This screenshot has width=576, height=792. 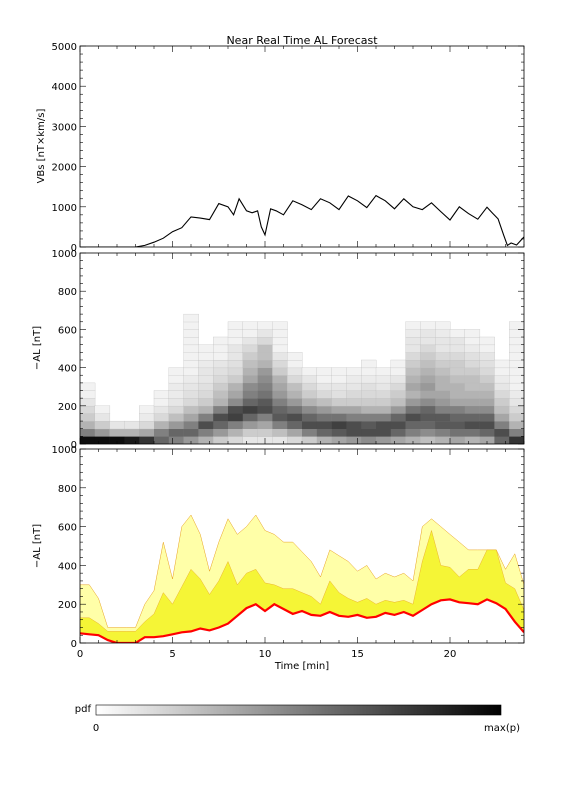 I want to click on vbs-ytick-label: 0, so click(x=74, y=248).